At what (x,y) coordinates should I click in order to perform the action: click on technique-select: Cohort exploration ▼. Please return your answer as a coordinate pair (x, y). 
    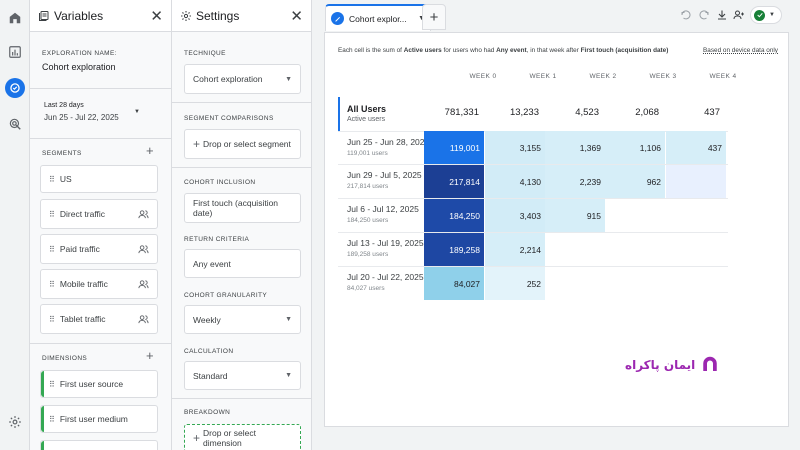
    Looking at the image, I should click on (242, 79).